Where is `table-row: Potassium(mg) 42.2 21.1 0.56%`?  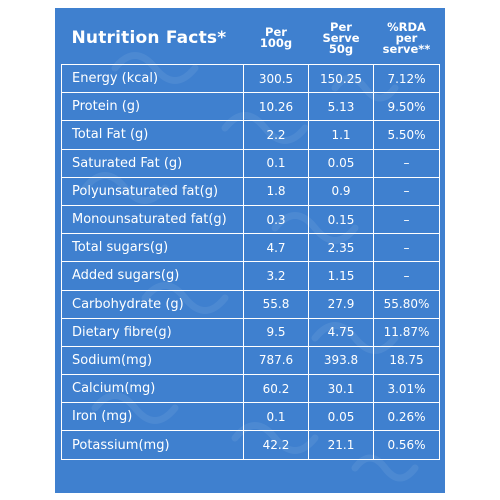
table-row: Potassium(mg) 42.2 21.1 0.56% is located at coordinates (250, 445).